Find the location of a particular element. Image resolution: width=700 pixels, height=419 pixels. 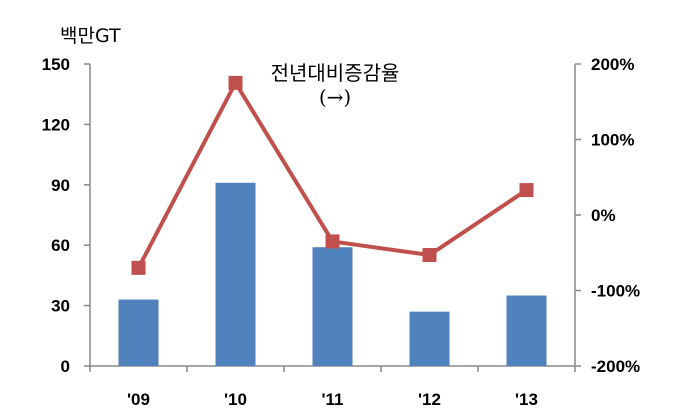

left-axis-tick-label: 0 is located at coordinates (65, 366).